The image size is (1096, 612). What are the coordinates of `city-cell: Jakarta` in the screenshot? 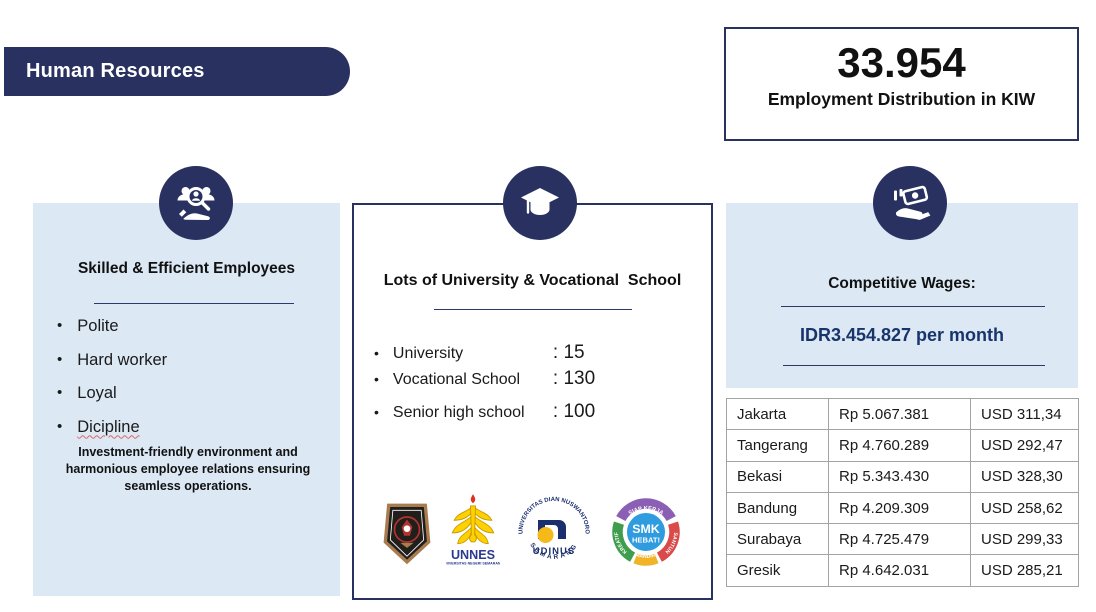 It's located at (777, 414).